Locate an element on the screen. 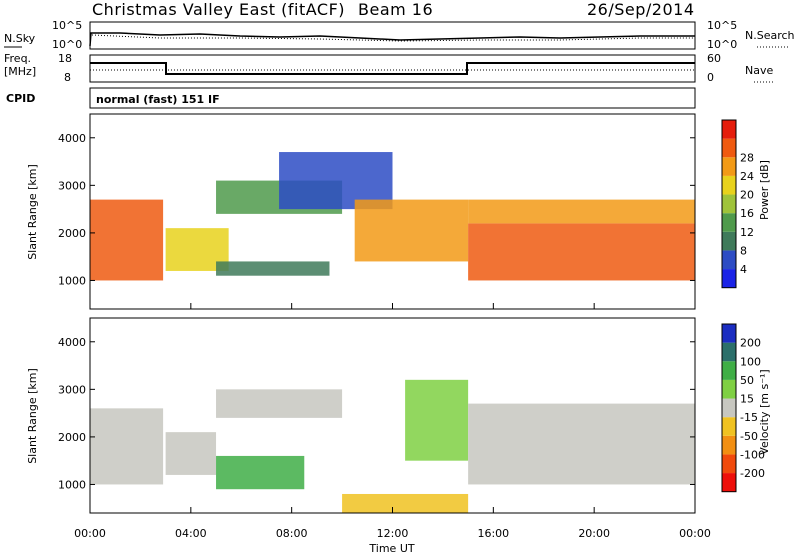  power-colorbar-tick: 8 is located at coordinates (743, 250).